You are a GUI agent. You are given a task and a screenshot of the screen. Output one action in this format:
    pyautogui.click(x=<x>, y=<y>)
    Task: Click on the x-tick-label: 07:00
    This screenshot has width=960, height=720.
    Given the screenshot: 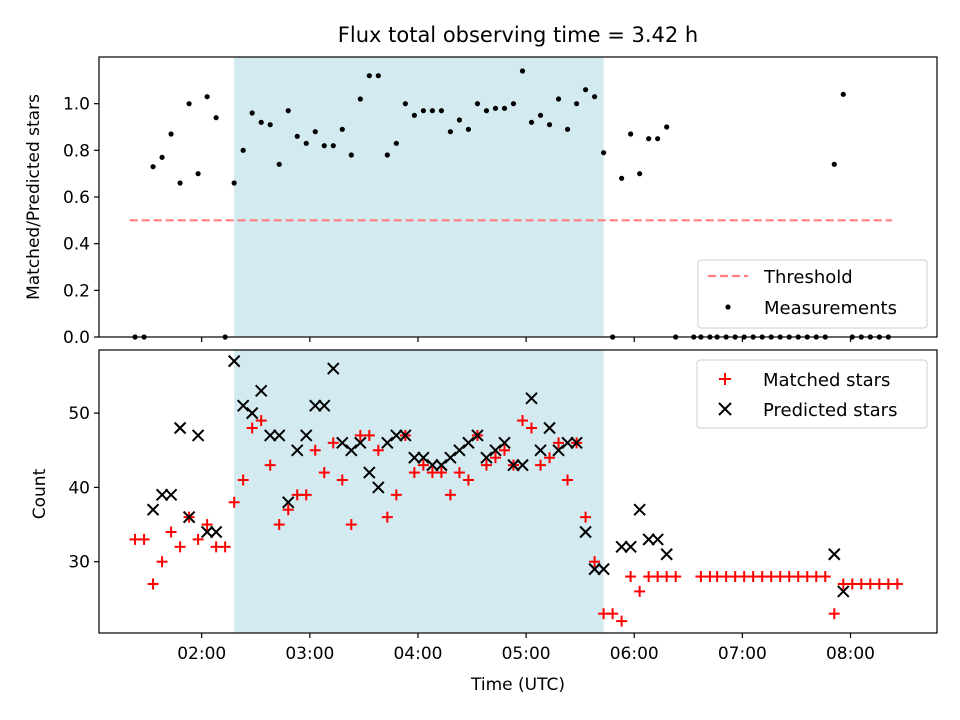 What is the action you would take?
    pyautogui.click(x=742, y=654)
    